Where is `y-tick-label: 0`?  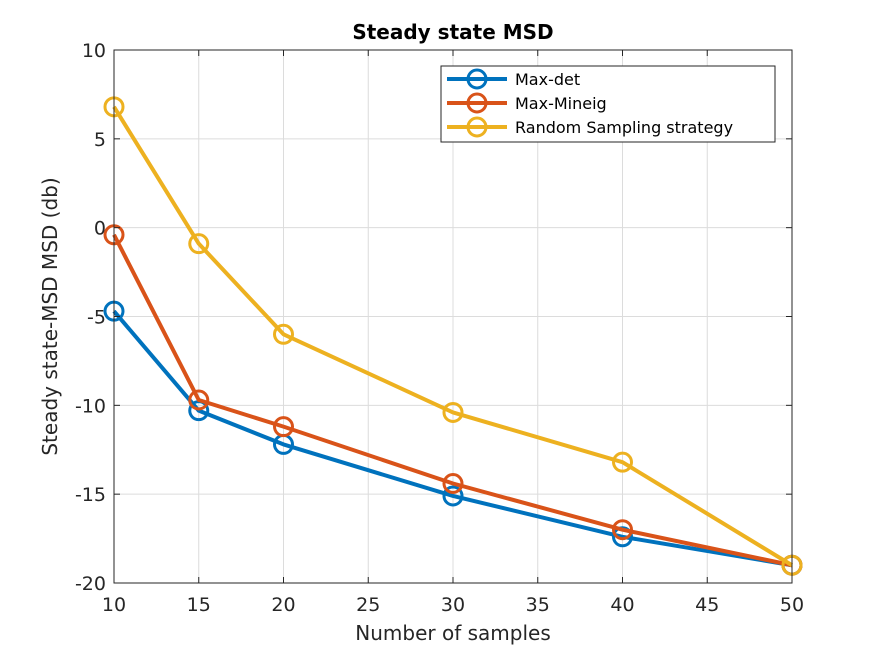 y-tick-label: 0 is located at coordinates (100, 229).